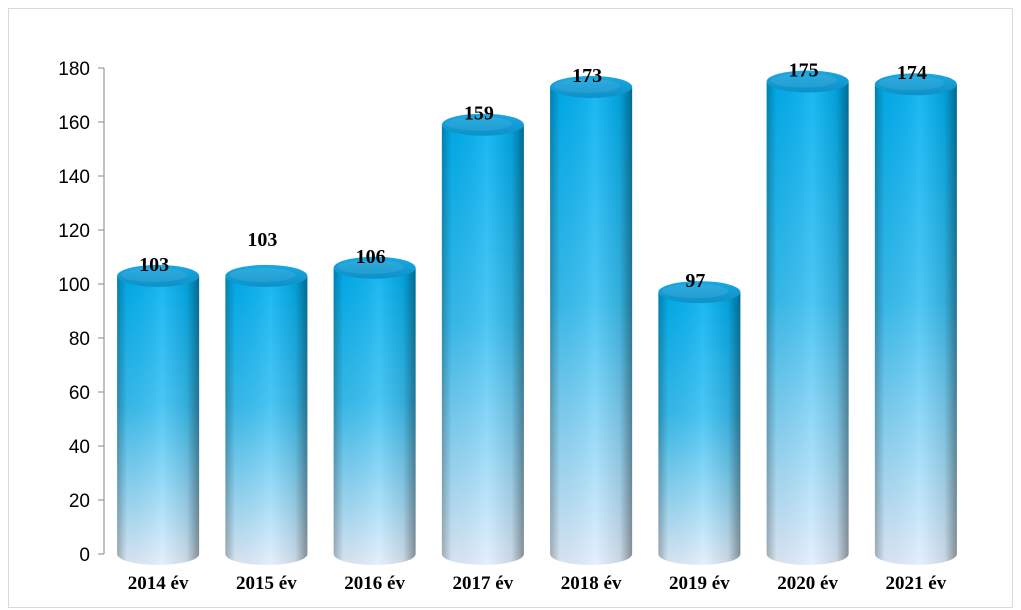  What do you see at coordinates (74, 231) in the screenshot?
I see `y-tick-label: 120` at bounding box center [74, 231].